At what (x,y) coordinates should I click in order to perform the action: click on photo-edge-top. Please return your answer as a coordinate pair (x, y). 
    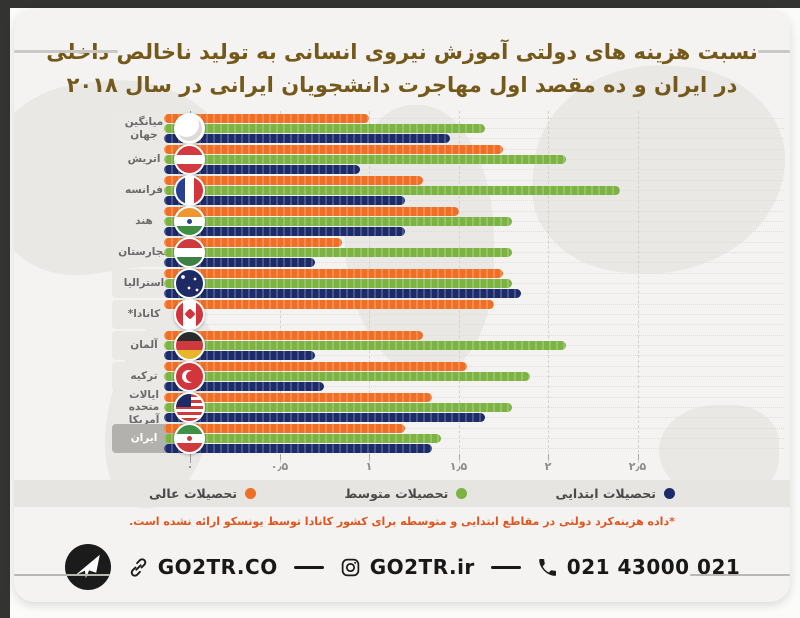
    Looking at the image, I should click on (400, 4).